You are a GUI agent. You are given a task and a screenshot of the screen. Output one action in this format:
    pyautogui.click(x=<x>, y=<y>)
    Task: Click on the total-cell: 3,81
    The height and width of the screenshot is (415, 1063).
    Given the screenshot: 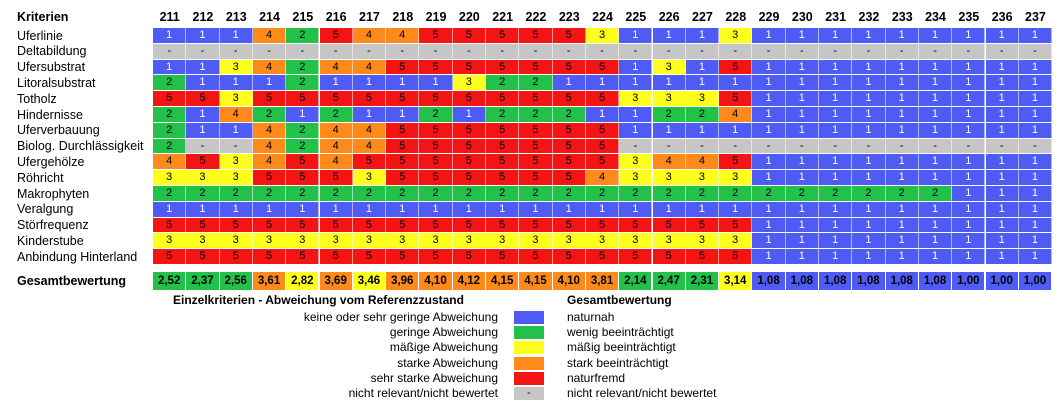 What is the action you would take?
    pyautogui.click(x=602, y=281)
    